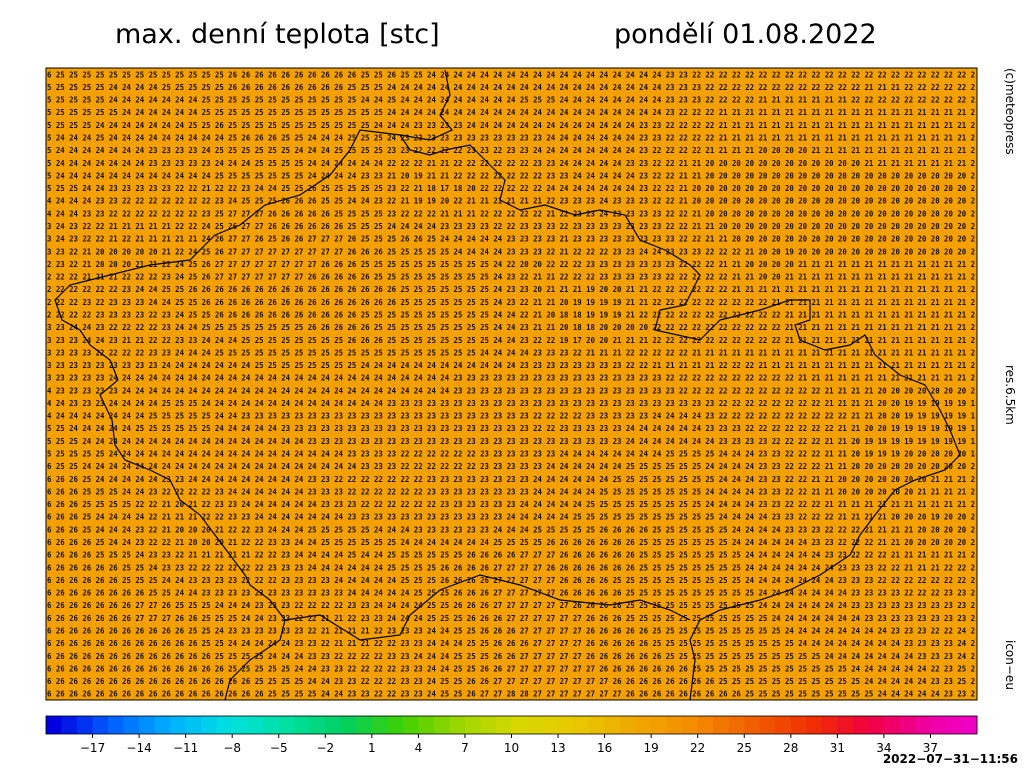 The image size is (1024, 768). I want to click on colorbar: −17 −14 −11 −8 −5 −2 1 4 7 10 13 16 19 22 25 28 31 34 37, so click(511, 735).